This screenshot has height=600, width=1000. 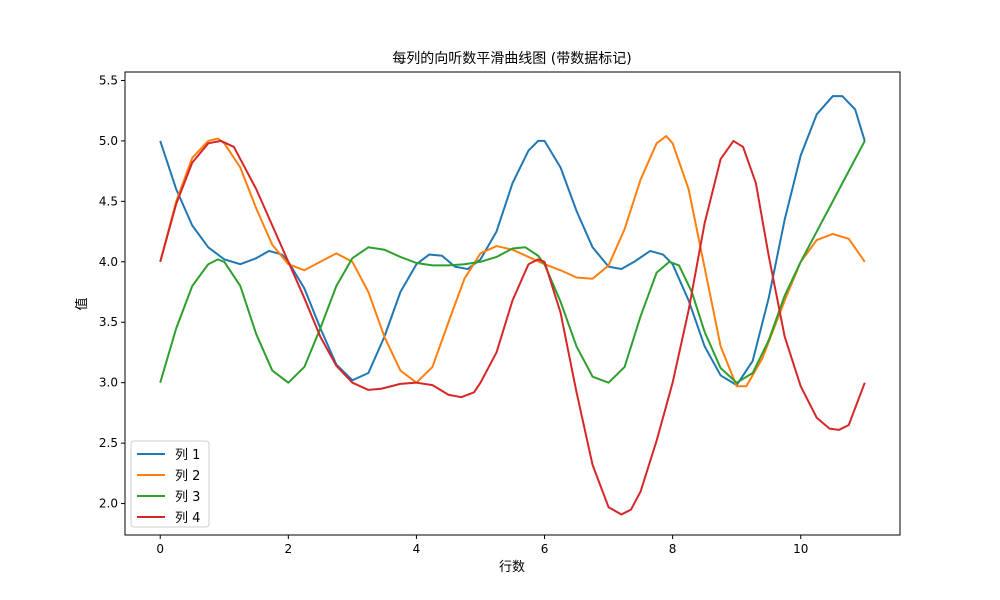 What do you see at coordinates (112, 292) in the screenshot?
I see `y-axis: 2.0 2.5 3.0 3.5 4.0 4.5 5.0 5.5` at bounding box center [112, 292].